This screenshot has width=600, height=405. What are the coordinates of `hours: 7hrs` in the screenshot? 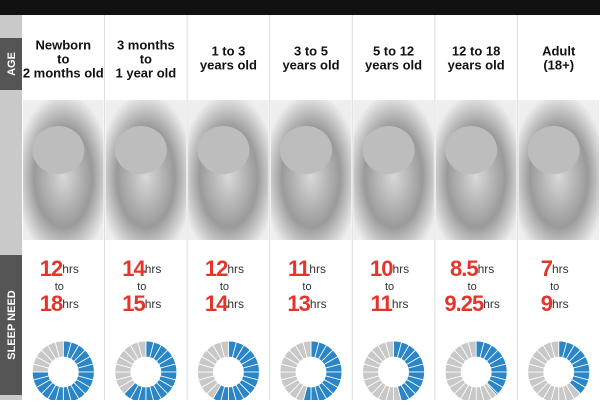 It's located at (555, 268).